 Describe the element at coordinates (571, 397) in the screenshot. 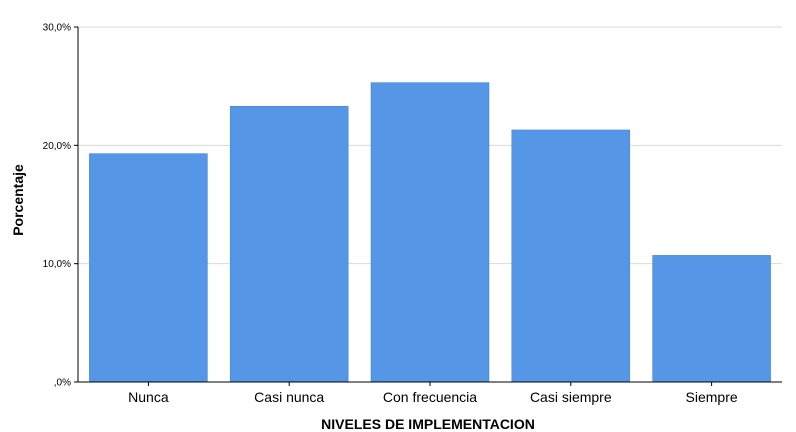

I see `x-tick-label: Casi siempre` at that location.